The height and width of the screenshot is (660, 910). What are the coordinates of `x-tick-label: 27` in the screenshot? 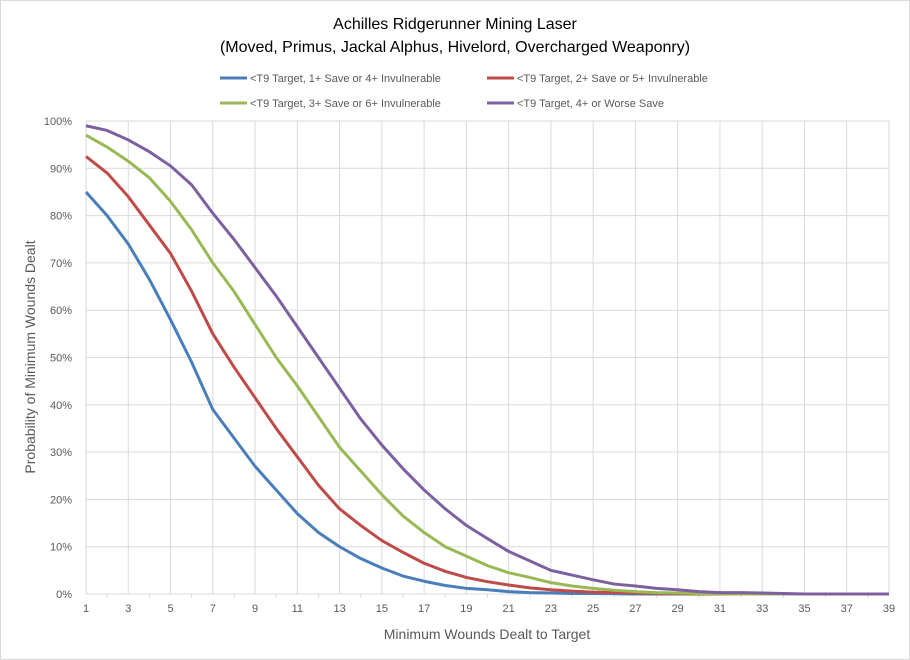 It's located at (635, 609).